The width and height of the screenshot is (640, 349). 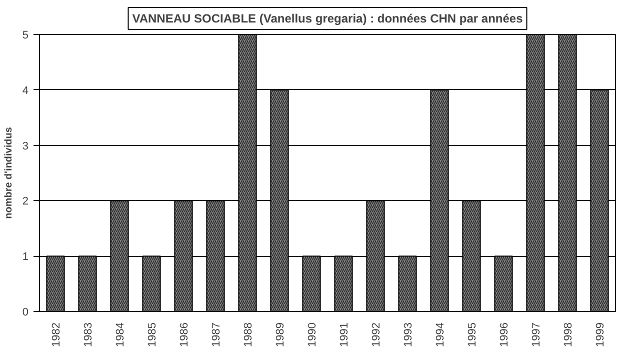 What do you see at coordinates (25, 90) in the screenshot?
I see `y-tick-label: 4` at bounding box center [25, 90].